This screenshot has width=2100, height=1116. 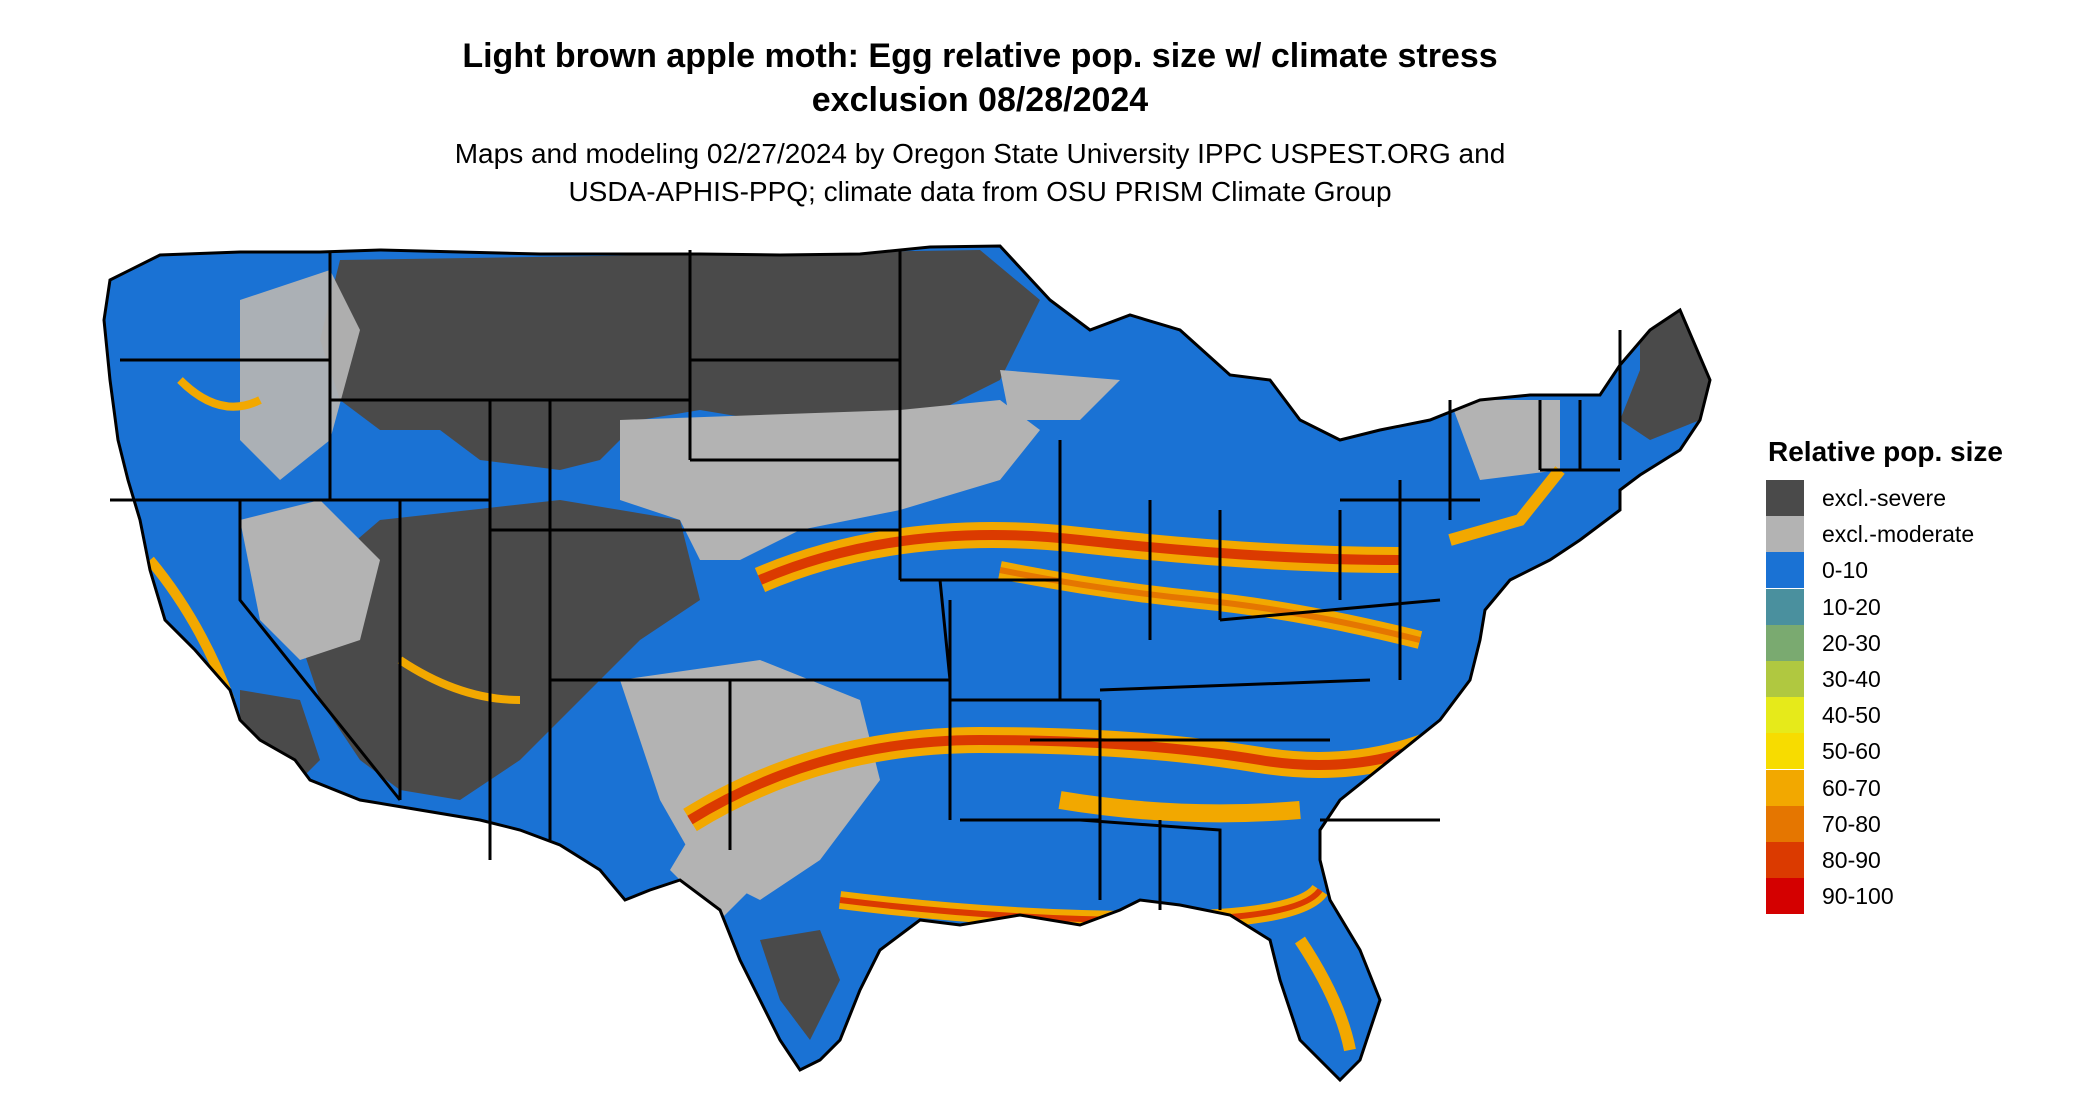 I want to click on map-title-line2: exclusion 08/28/2024, so click(x=980, y=100).